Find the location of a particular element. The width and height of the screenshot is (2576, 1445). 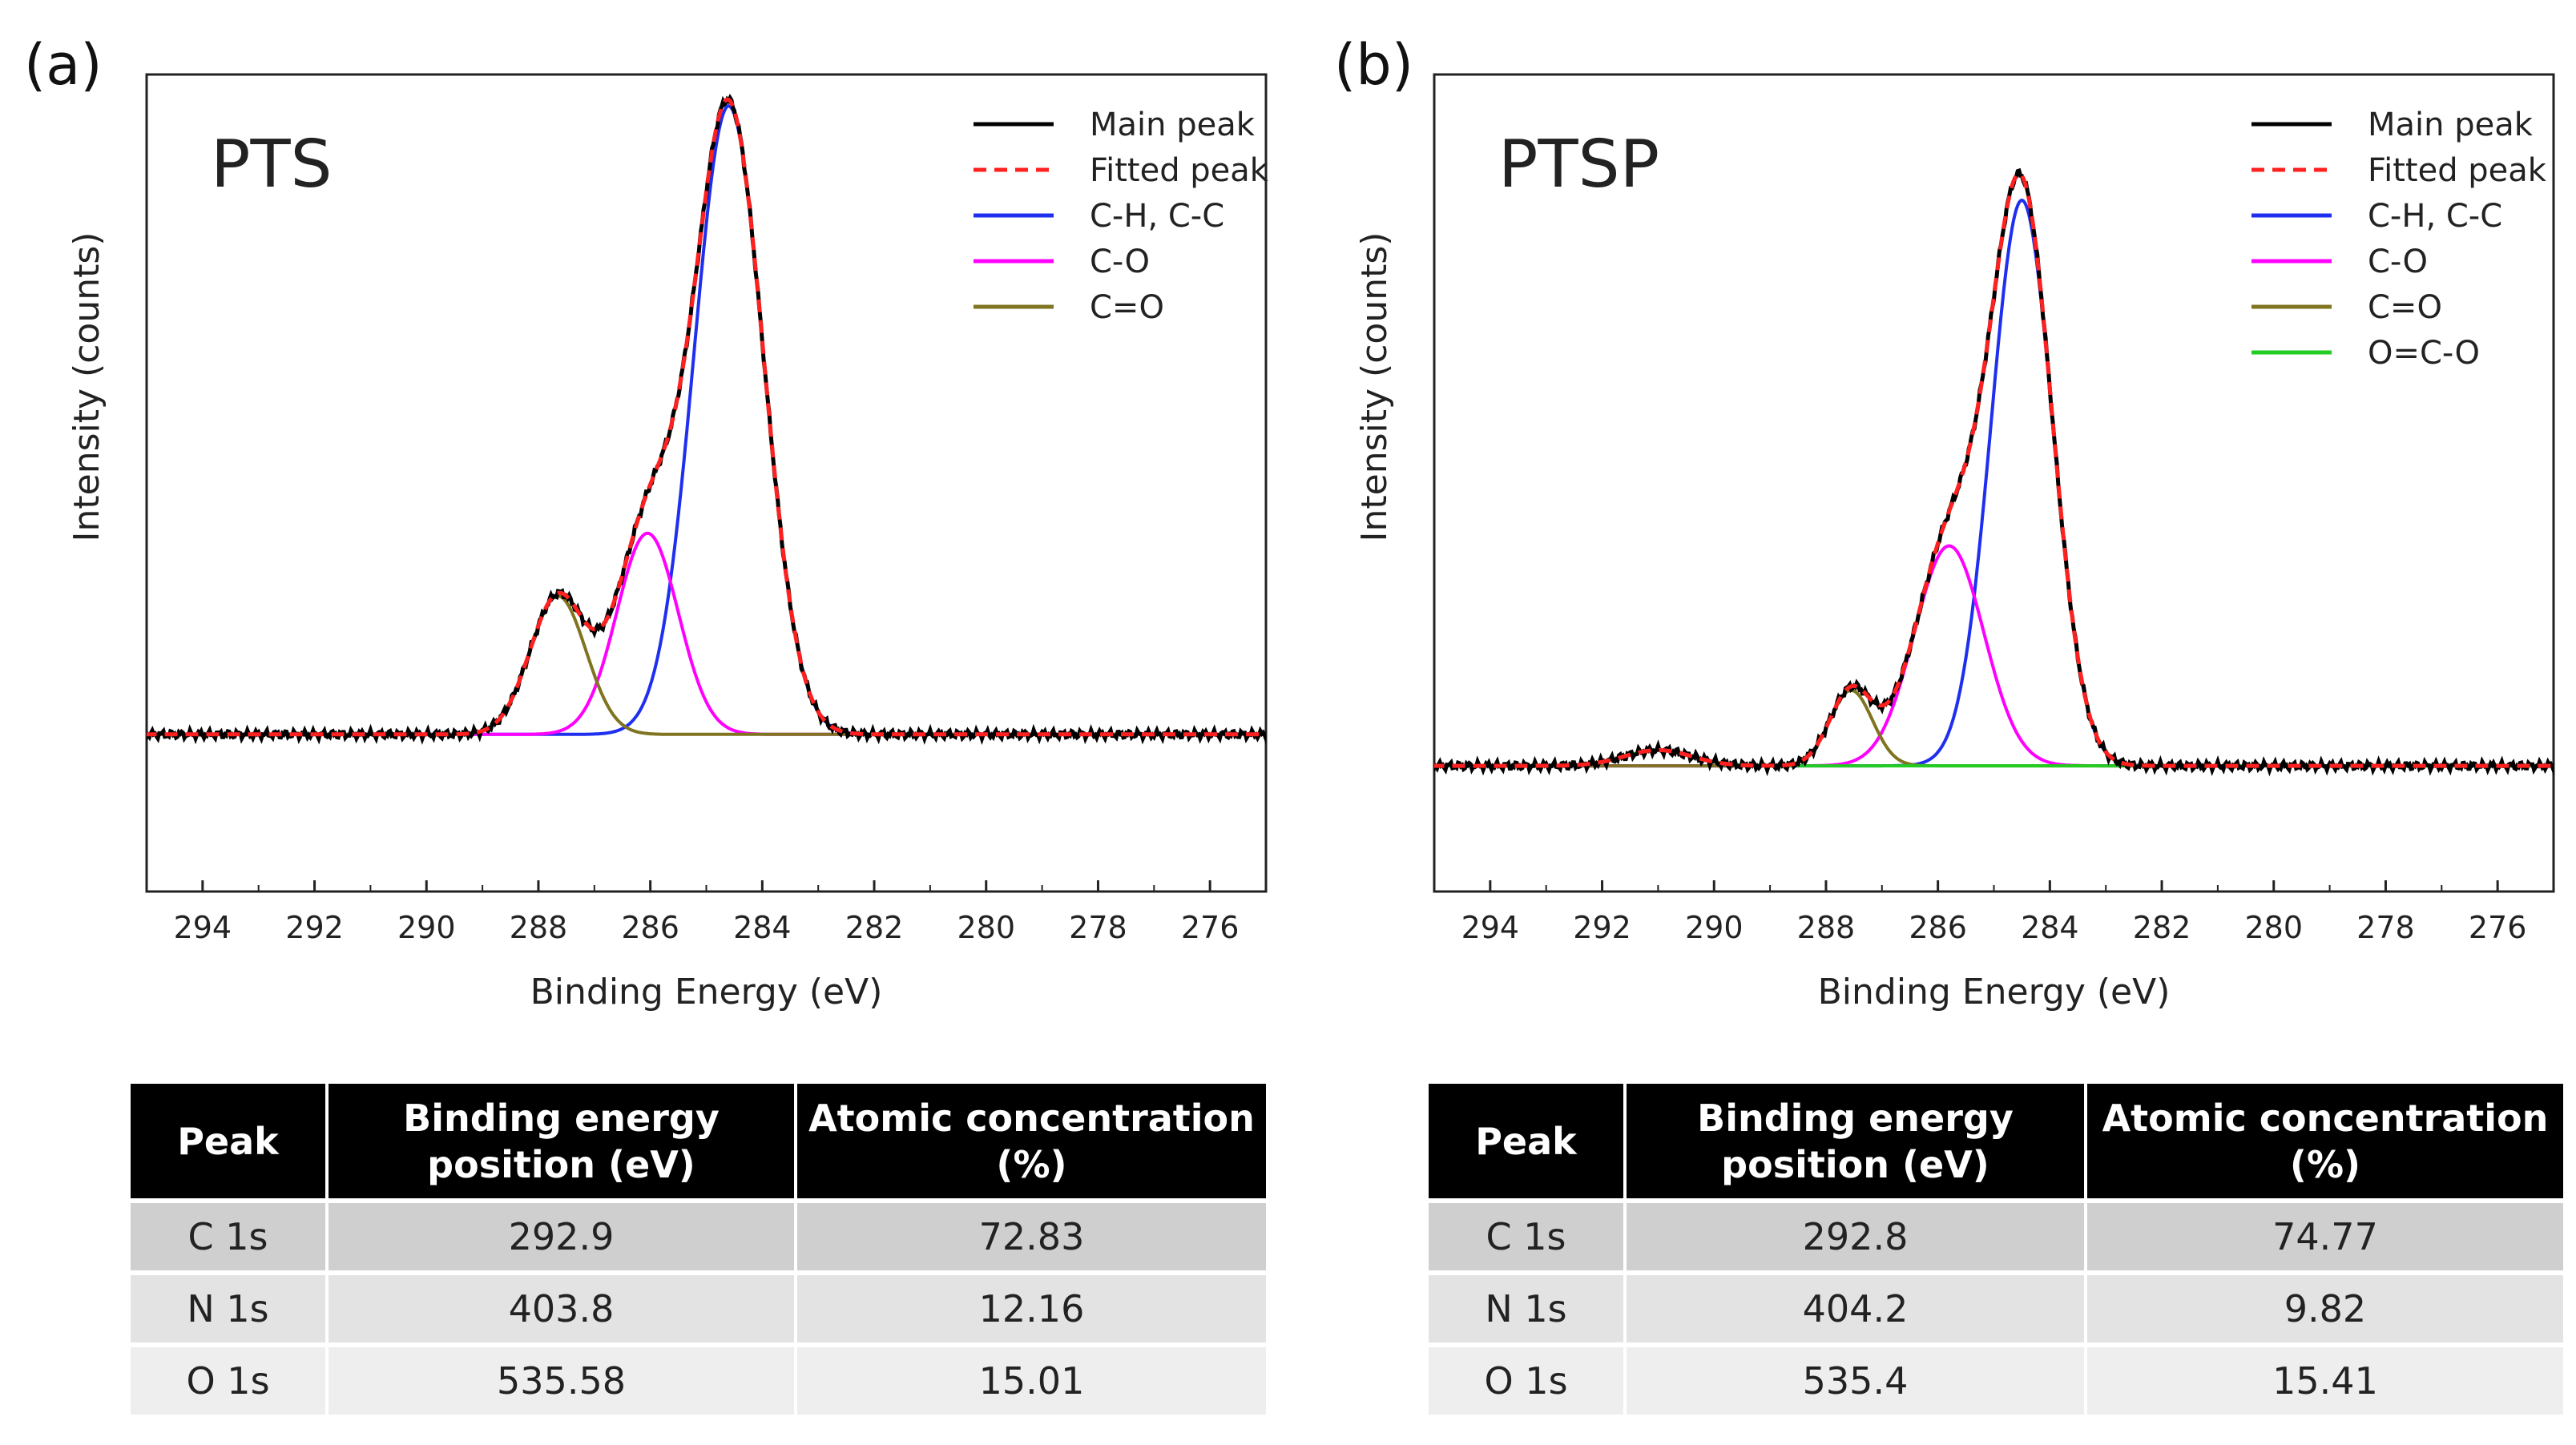

cell-binding-energy: 292.8 is located at coordinates (1856, 1235).